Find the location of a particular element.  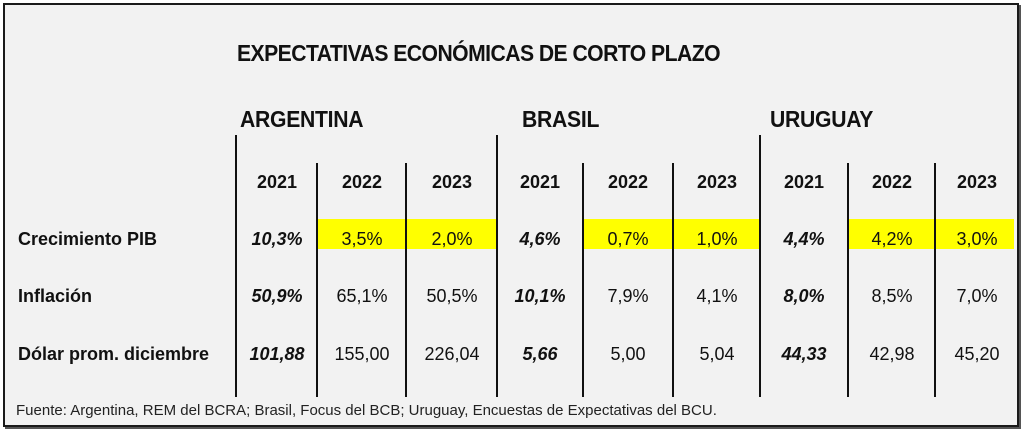

highlight-uru-2022 is located at coordinates (892, 234).